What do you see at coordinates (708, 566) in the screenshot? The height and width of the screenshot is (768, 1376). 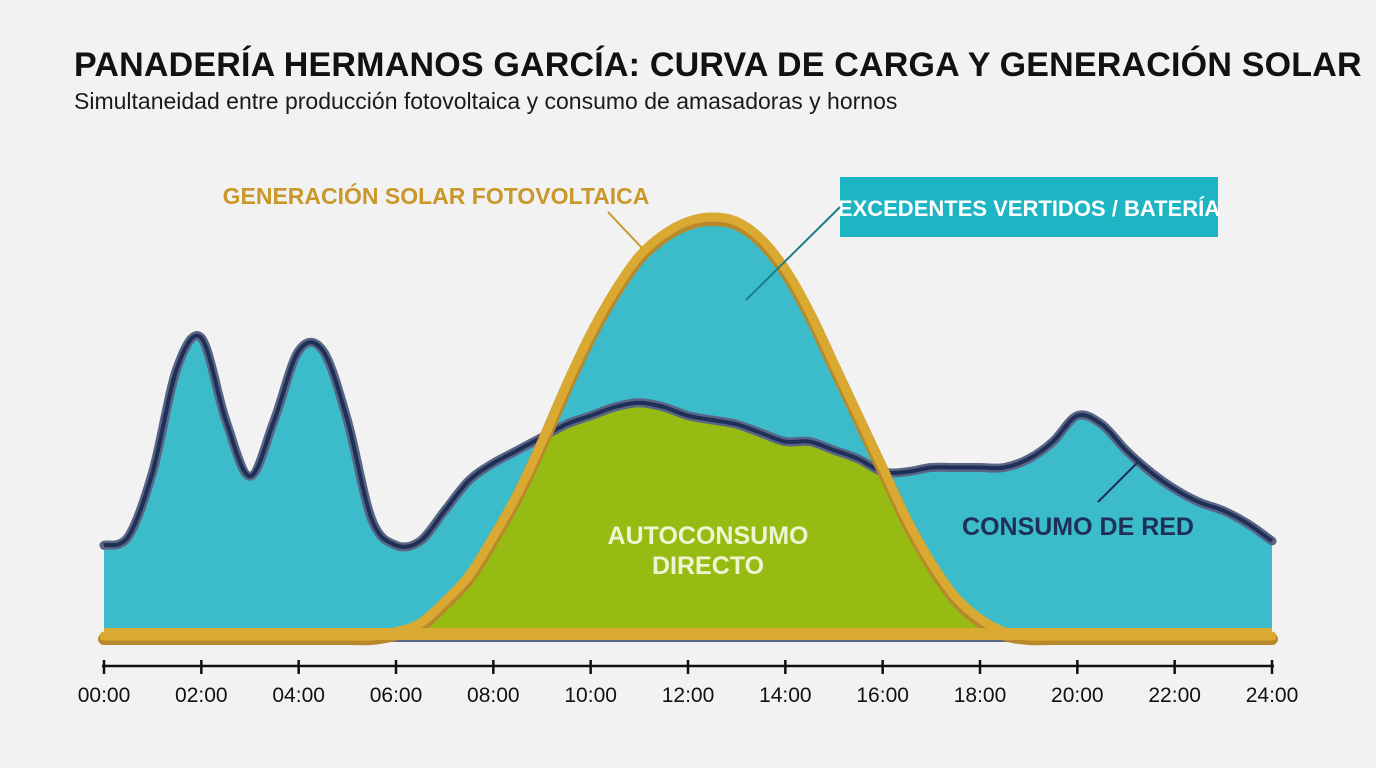 I see `self-consumption-label-line2: DIRECTO` at bounding box center [708, 566].